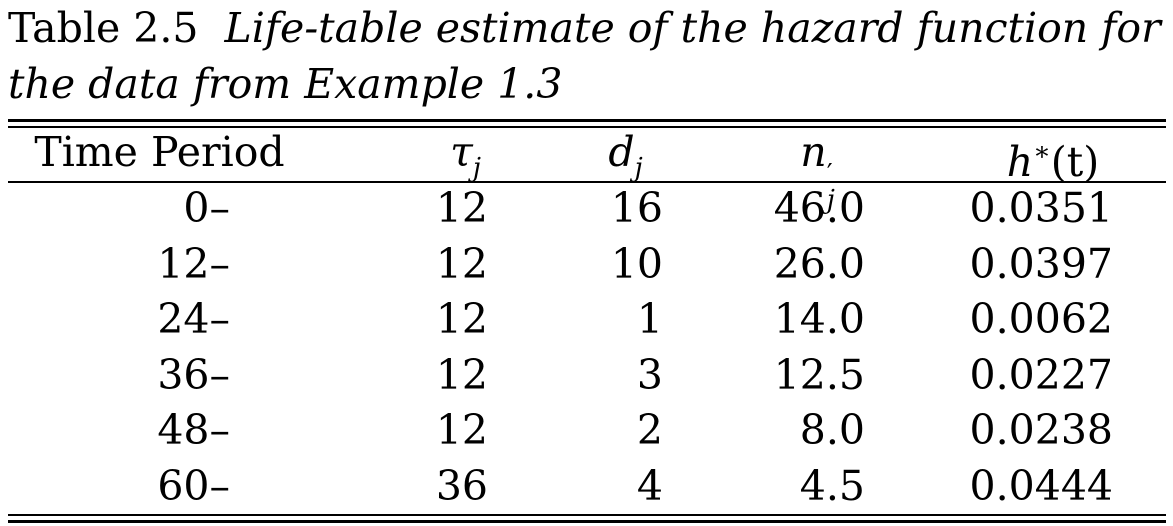 This screenshot has height=526, width=1173. Describe the element at coordinates (193, 485) in the screenshot. I see `cell-time-period: 60–` at that location.